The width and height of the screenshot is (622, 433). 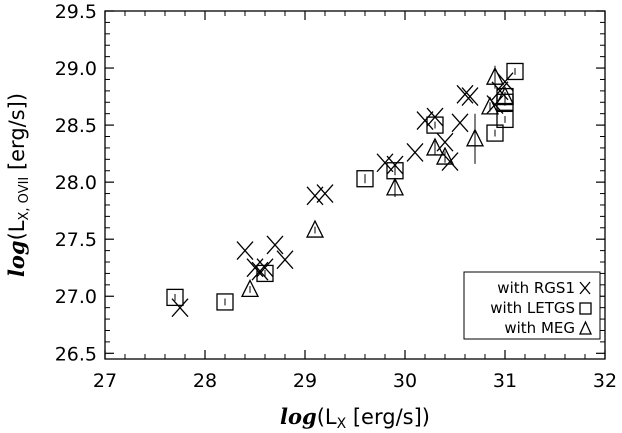 I want to click on y-tick-labels: 26.5 27.0 27.5 28.0 28.5 29.0 29.5, so click(x=76, y=183).